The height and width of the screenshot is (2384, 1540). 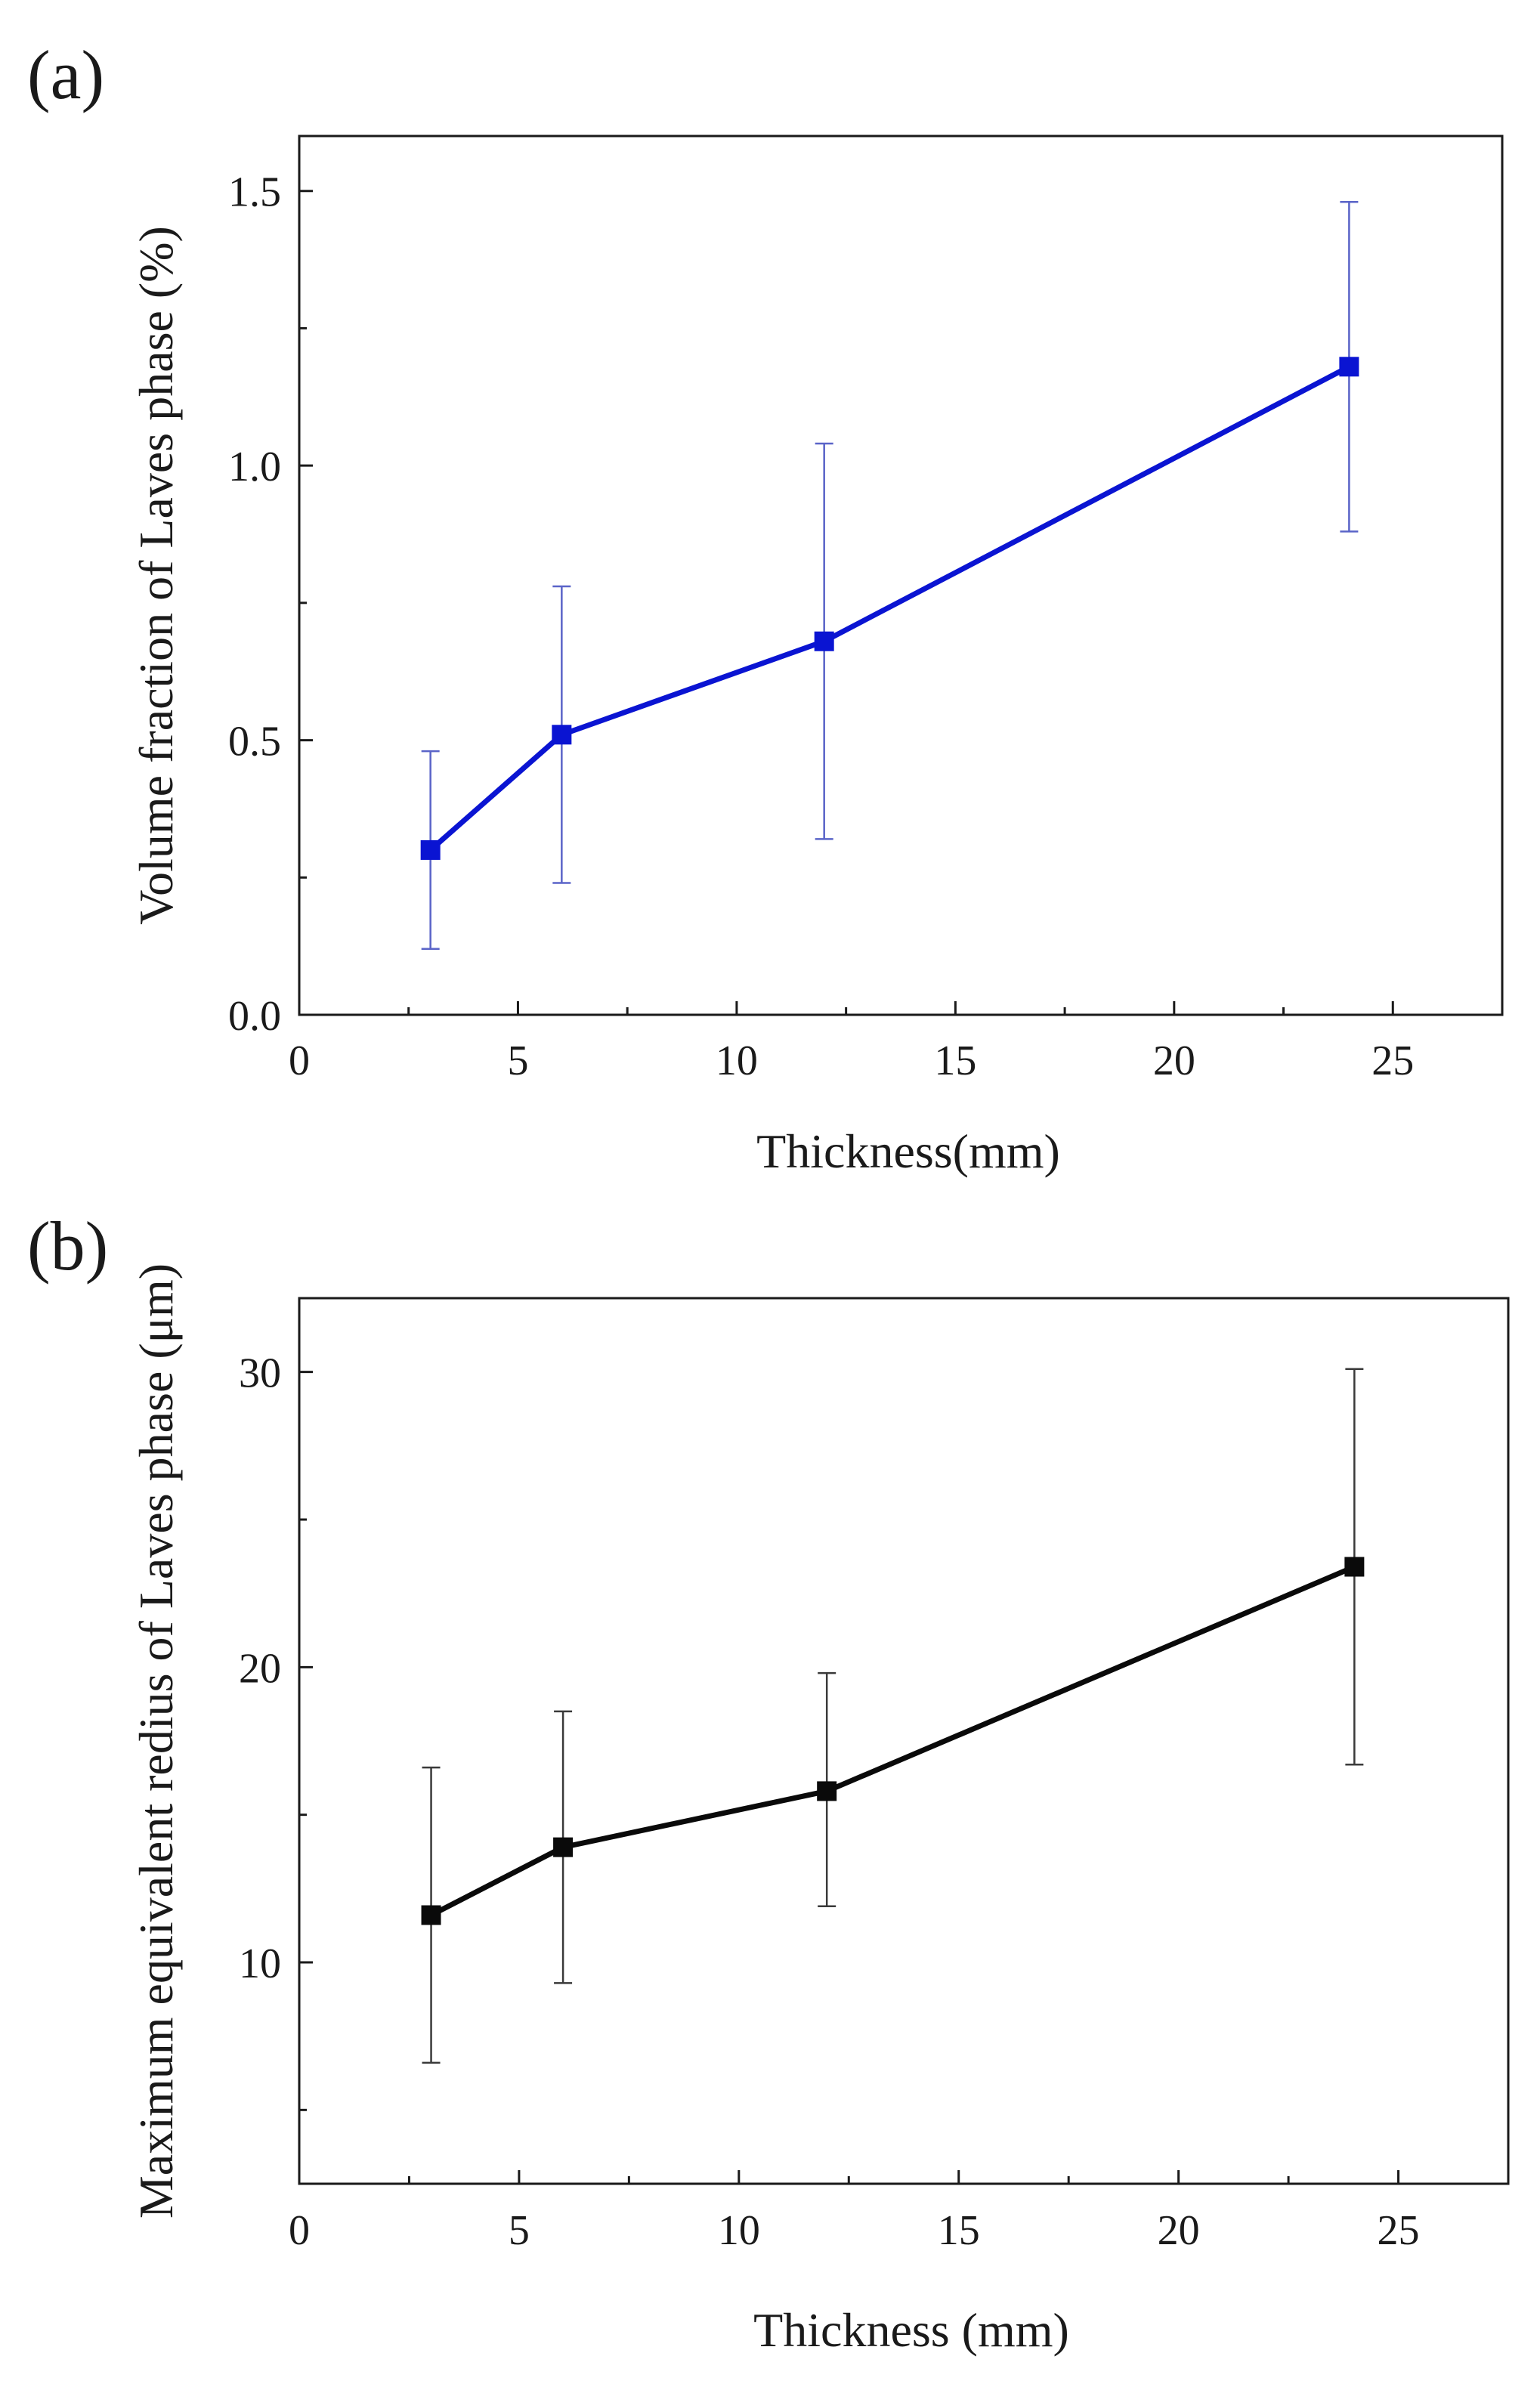 I want to click on panel-a-label: (a), so click(x=65, y=74).